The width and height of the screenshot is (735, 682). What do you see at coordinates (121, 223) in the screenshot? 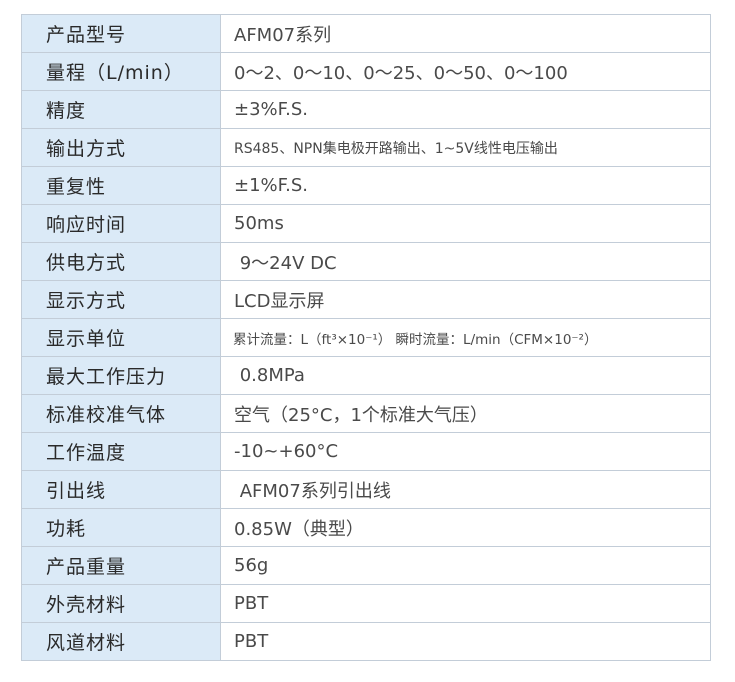
I see `spec-label: 响应时间` at bounding box center [121, 223].